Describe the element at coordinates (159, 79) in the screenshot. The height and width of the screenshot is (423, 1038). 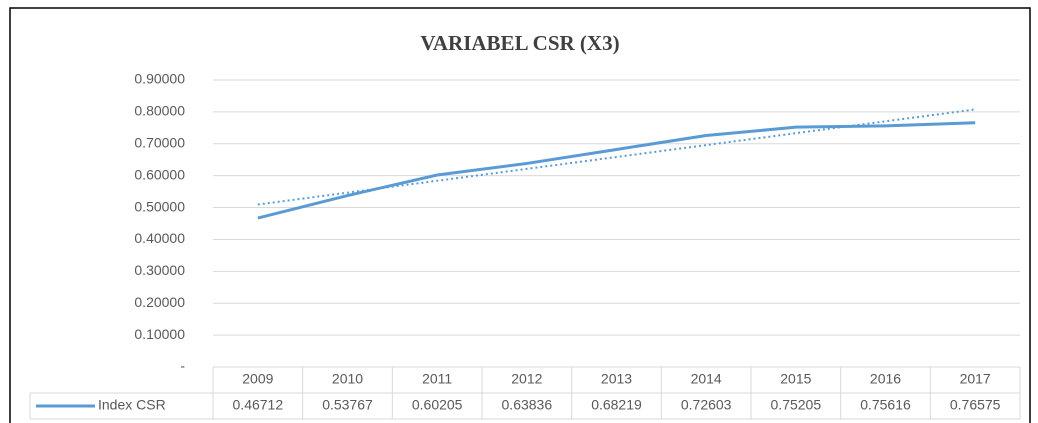
I see `y-tick-label: 0.90000` at that location.